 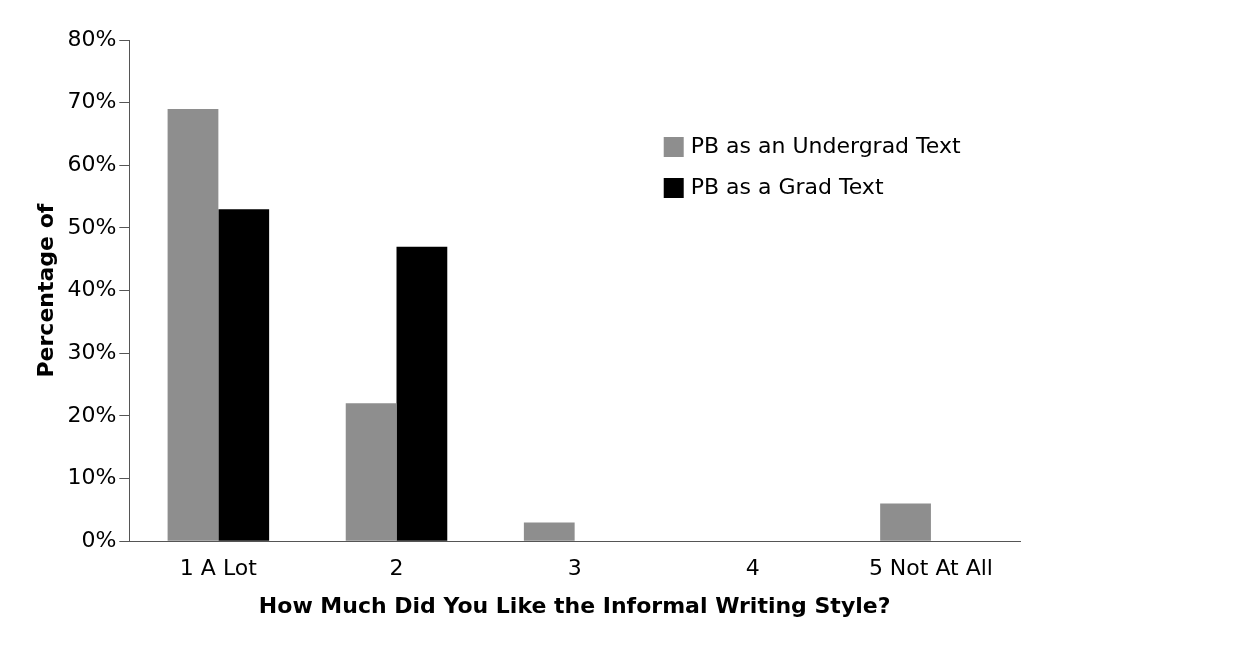 What do you see at coordinates (752, 568) in the screenshot?
I see `x-tick-label: 4` at bounding box center [752, 568].